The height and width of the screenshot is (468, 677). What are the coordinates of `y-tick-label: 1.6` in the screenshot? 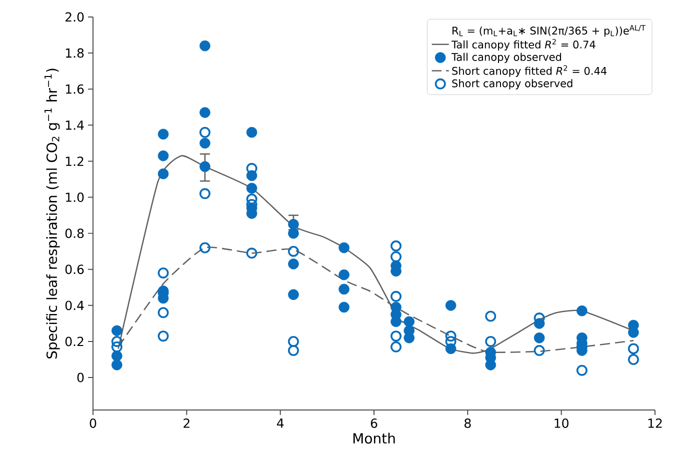 It's located at (75, 89).